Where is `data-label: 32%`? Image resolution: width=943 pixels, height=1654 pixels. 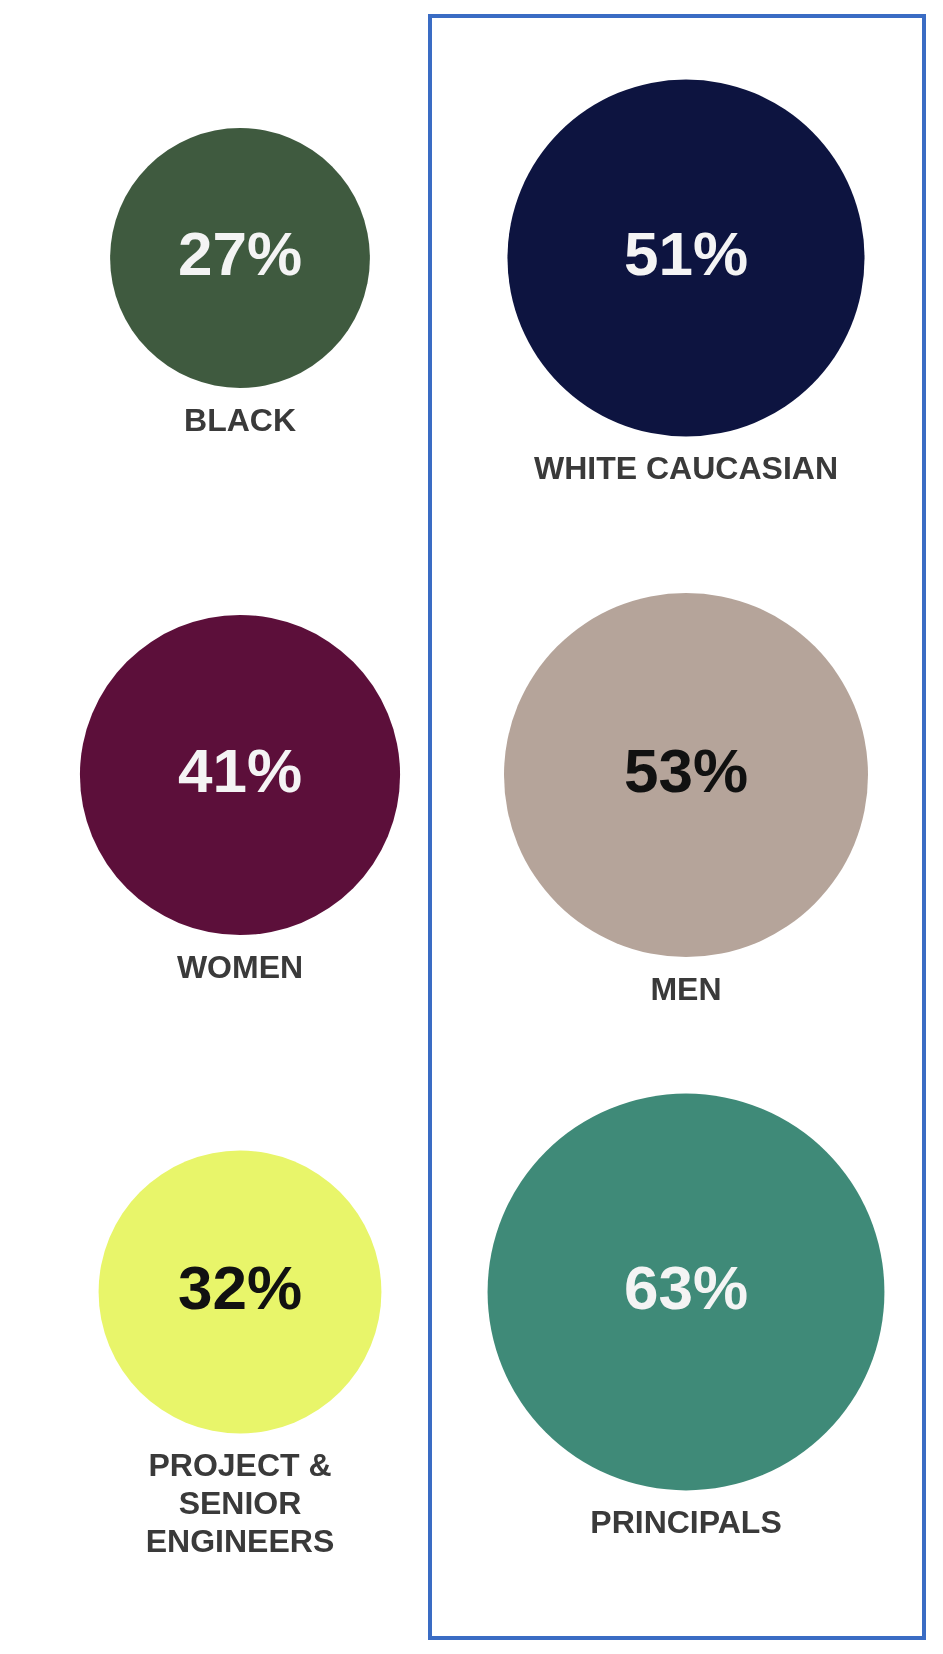
data-label: 32% is located at coordinates (240, 1288).